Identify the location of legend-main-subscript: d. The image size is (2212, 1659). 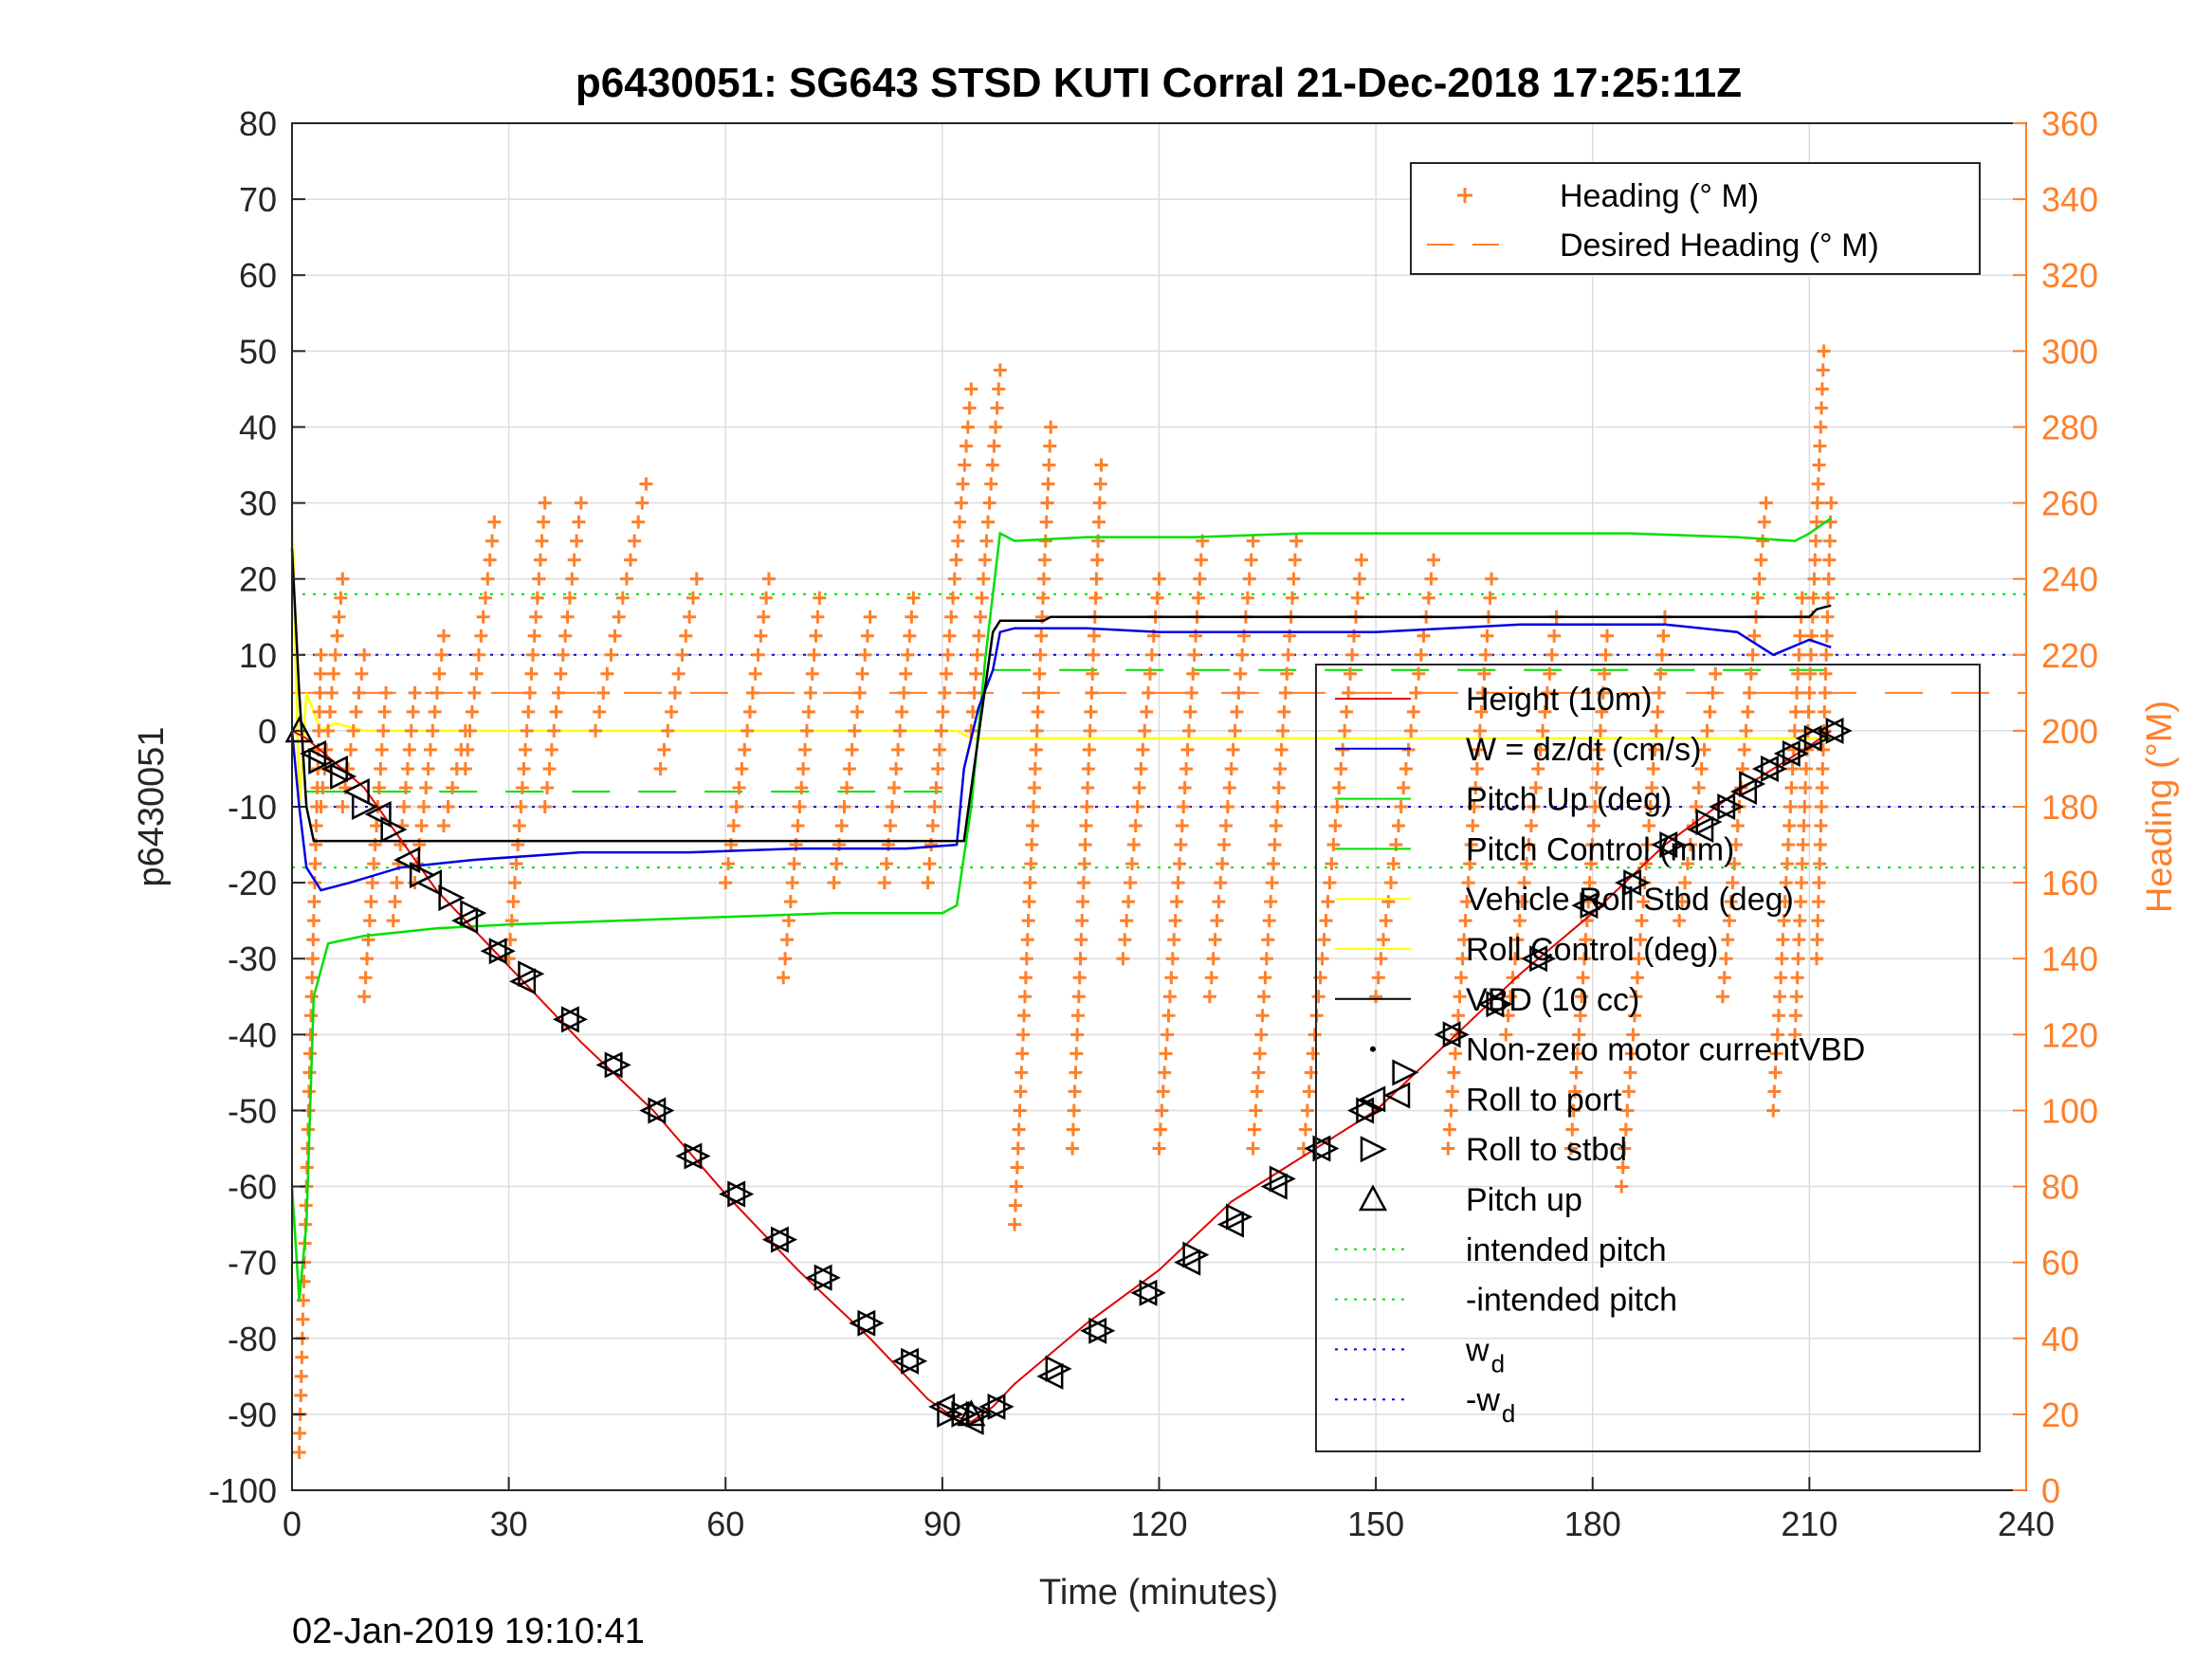
(1498, 1363).